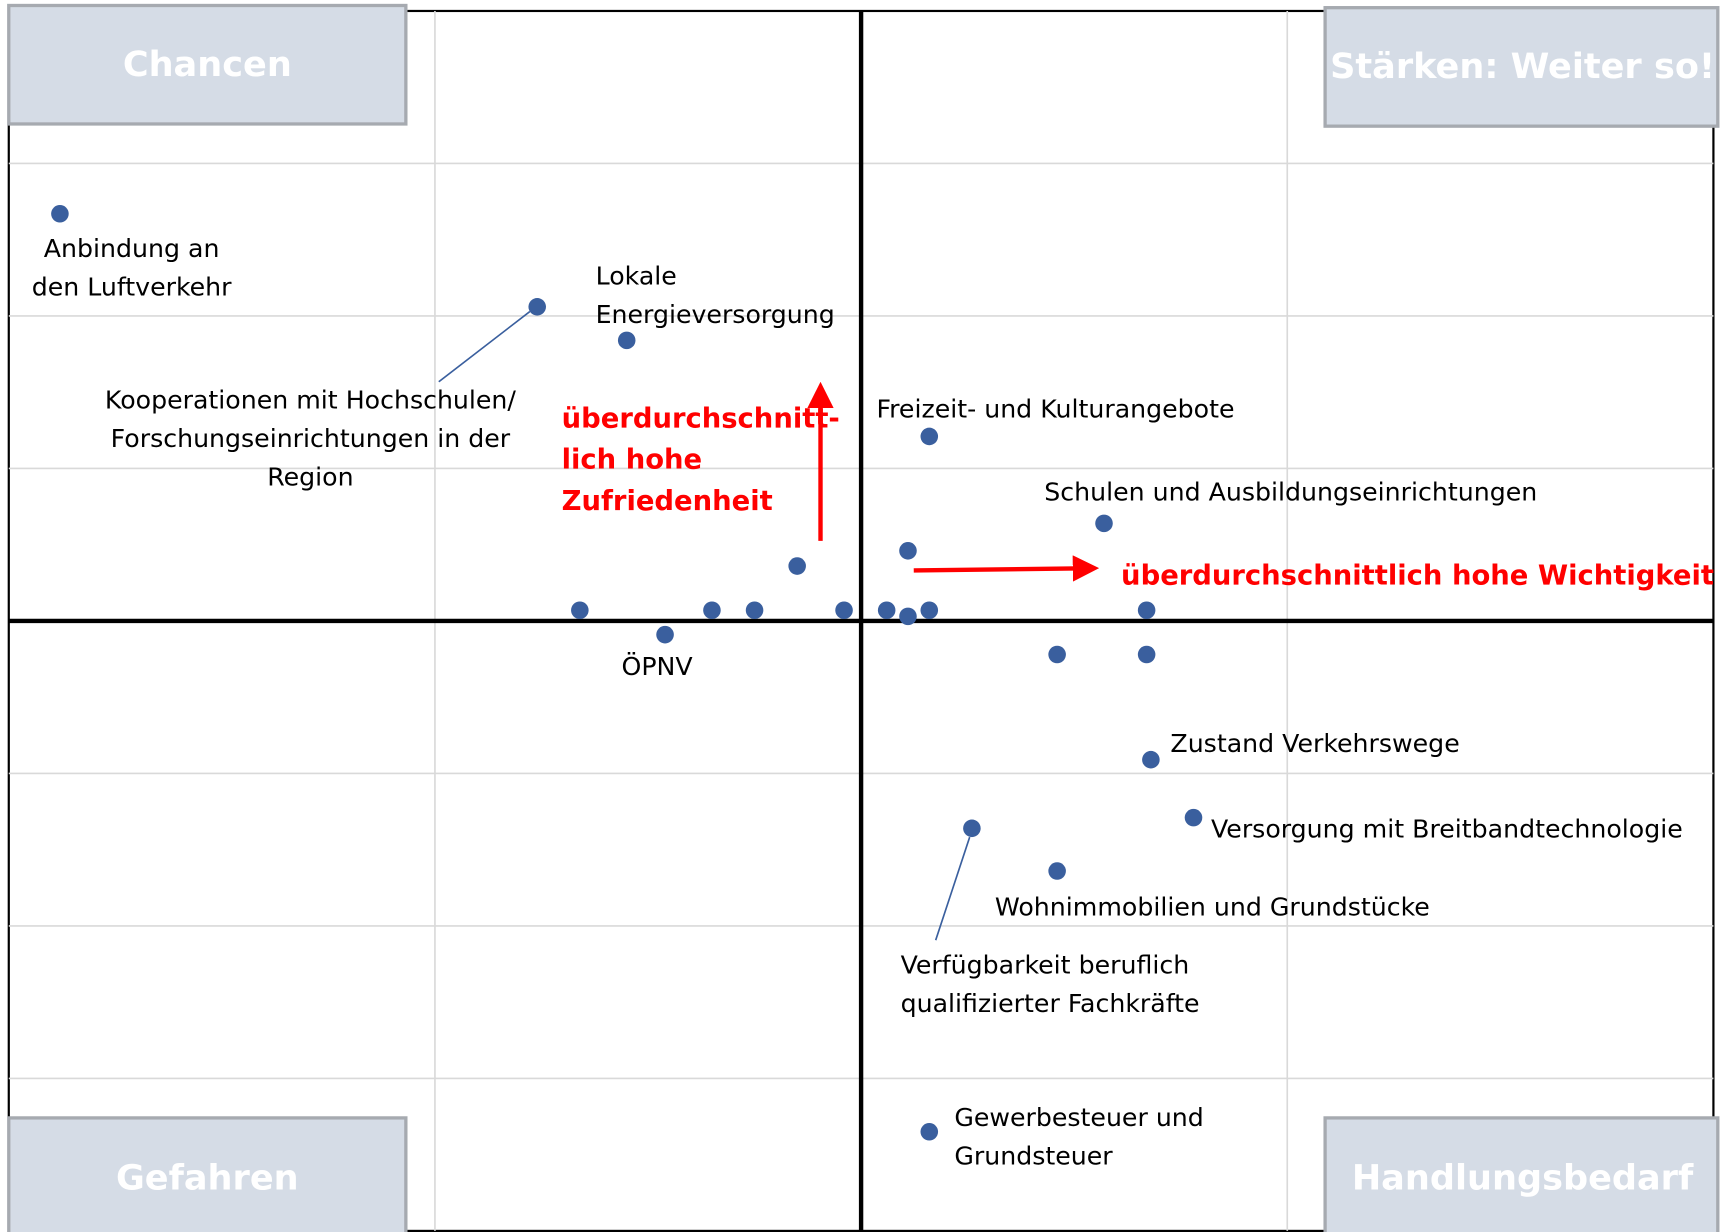  What do you see at coordinates (636, 276) in the screenshot?
I see `point-label: Lokale` at bounding box center [636, 276].